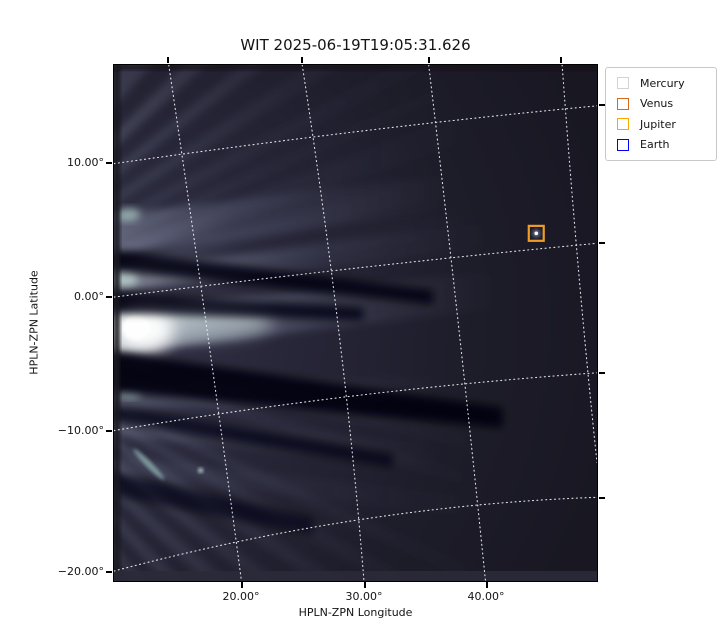  I want to click on planet-point, so click(536, 233).